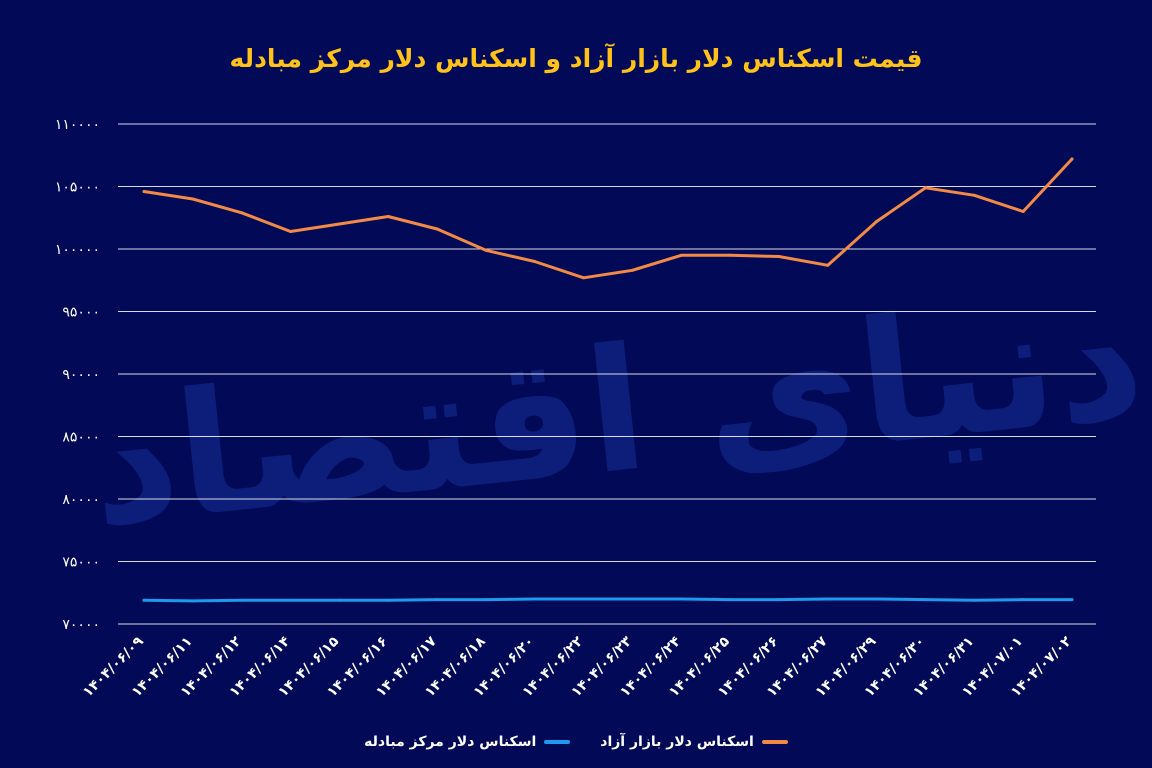  What do you see at coordinates (77, 125) in the screenshot?
I see `y-tick-label: ۱۱۰۰۰۰` at bounding box center [77, 125].